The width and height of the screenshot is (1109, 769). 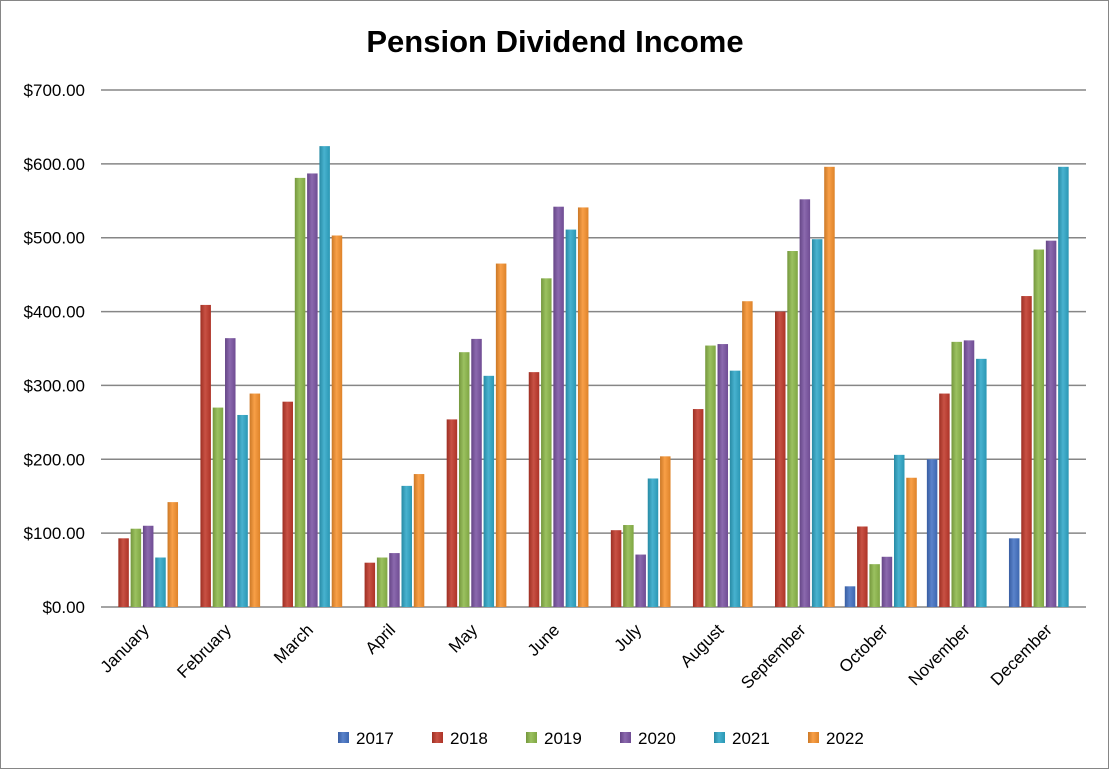 I want to click on bar-2021-may, so click(x=489, y=491).